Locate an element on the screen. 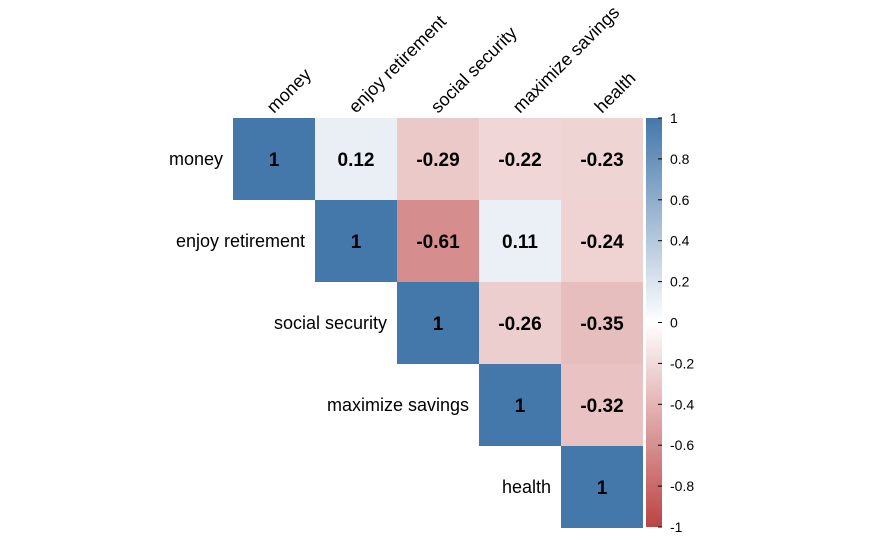 The height and width of the screenshot is (540, 875). cell-value-label: 0.12 is located at coordinates (356, 160).